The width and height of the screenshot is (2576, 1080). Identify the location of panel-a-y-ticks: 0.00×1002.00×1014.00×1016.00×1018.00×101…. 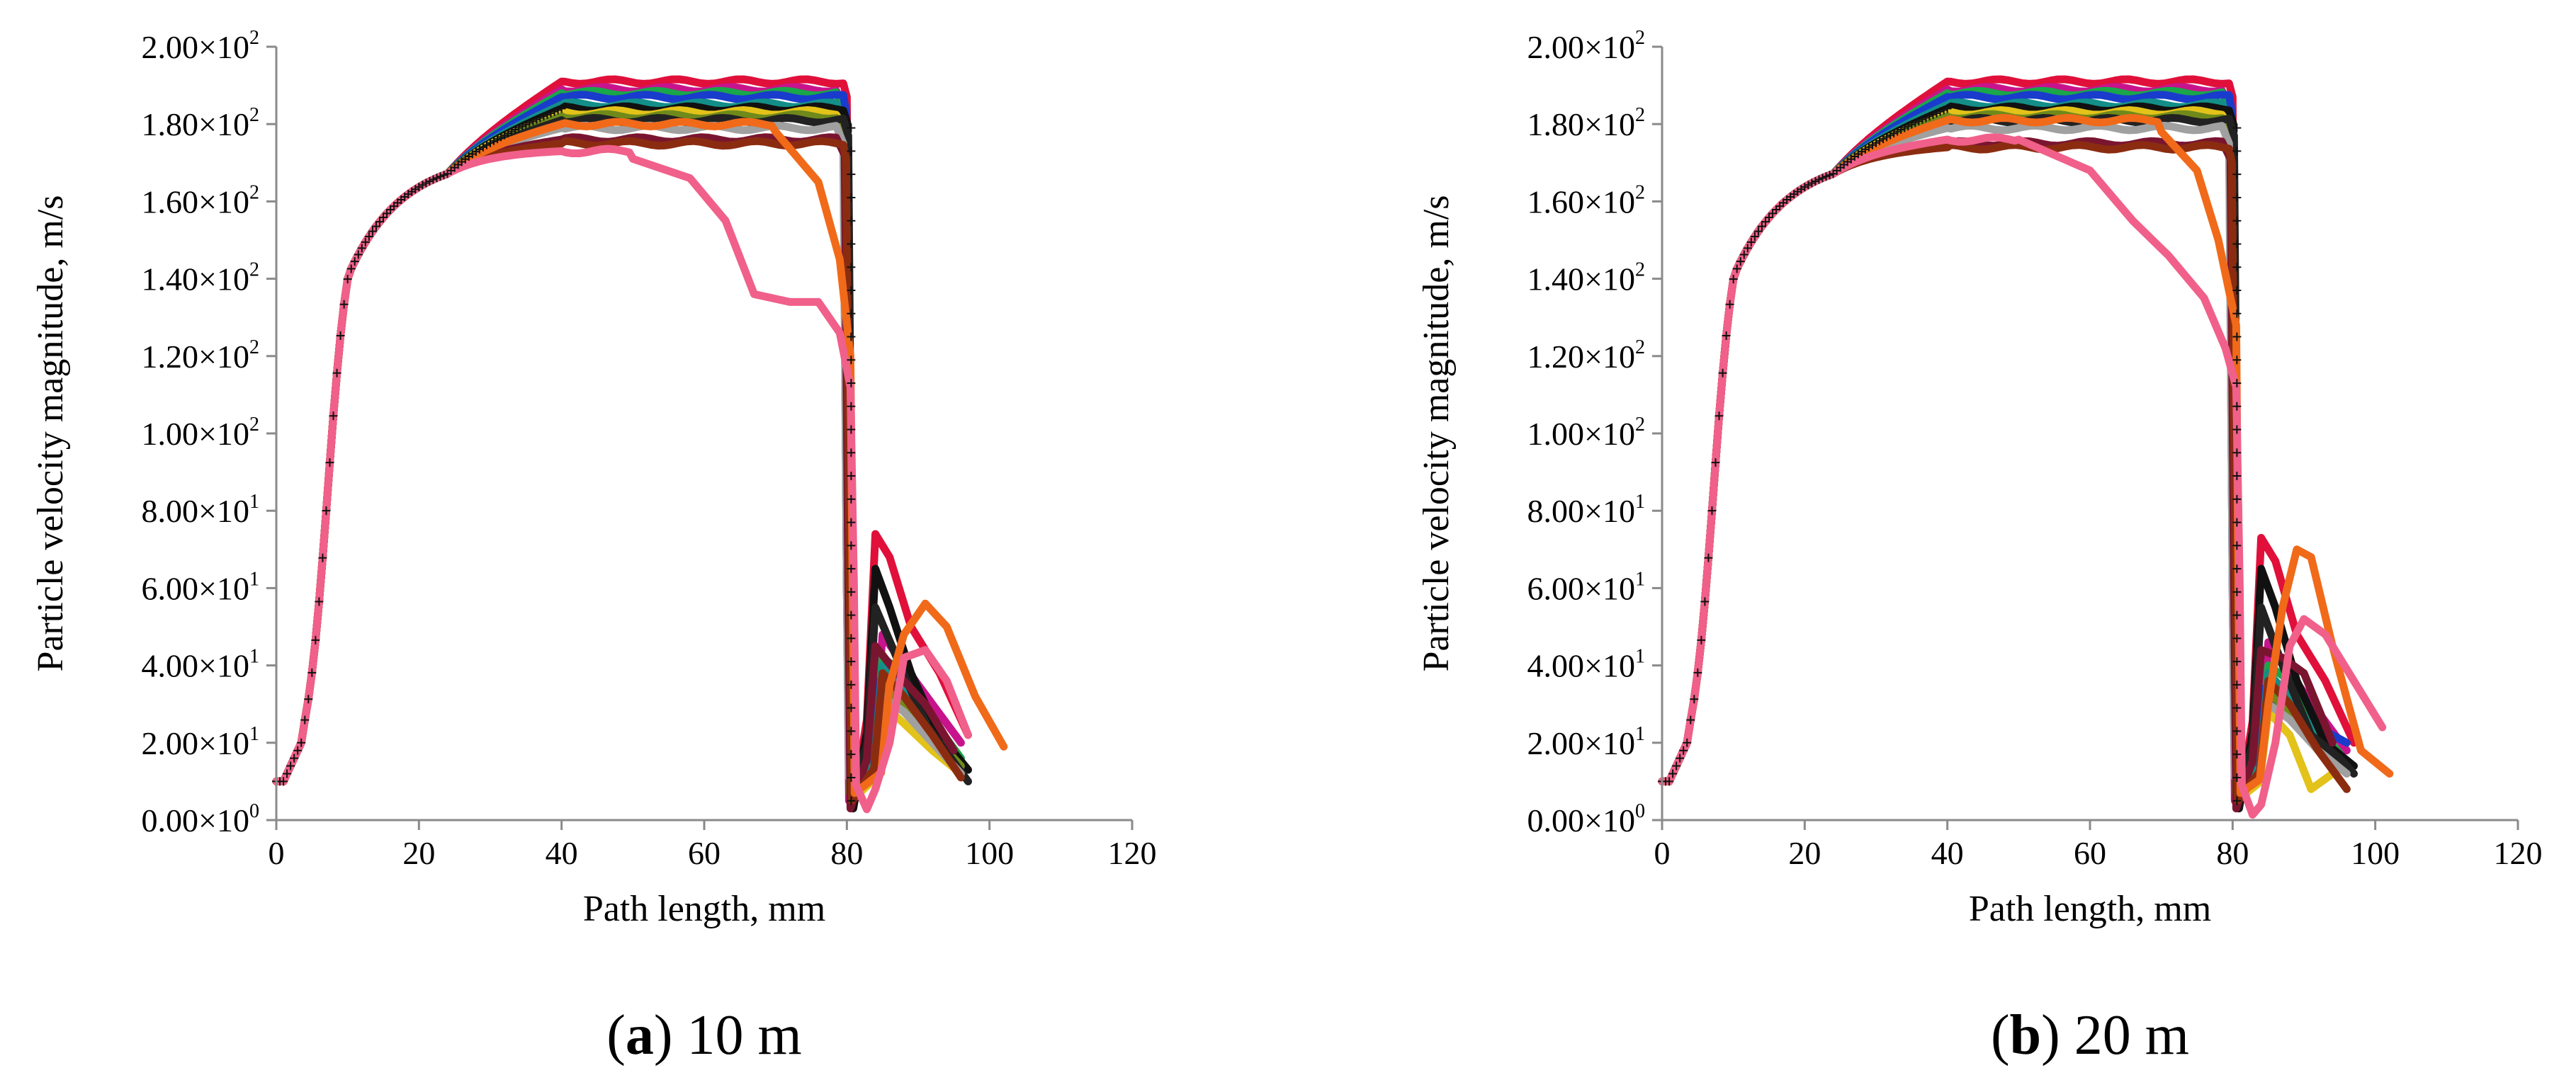
(209, 433).